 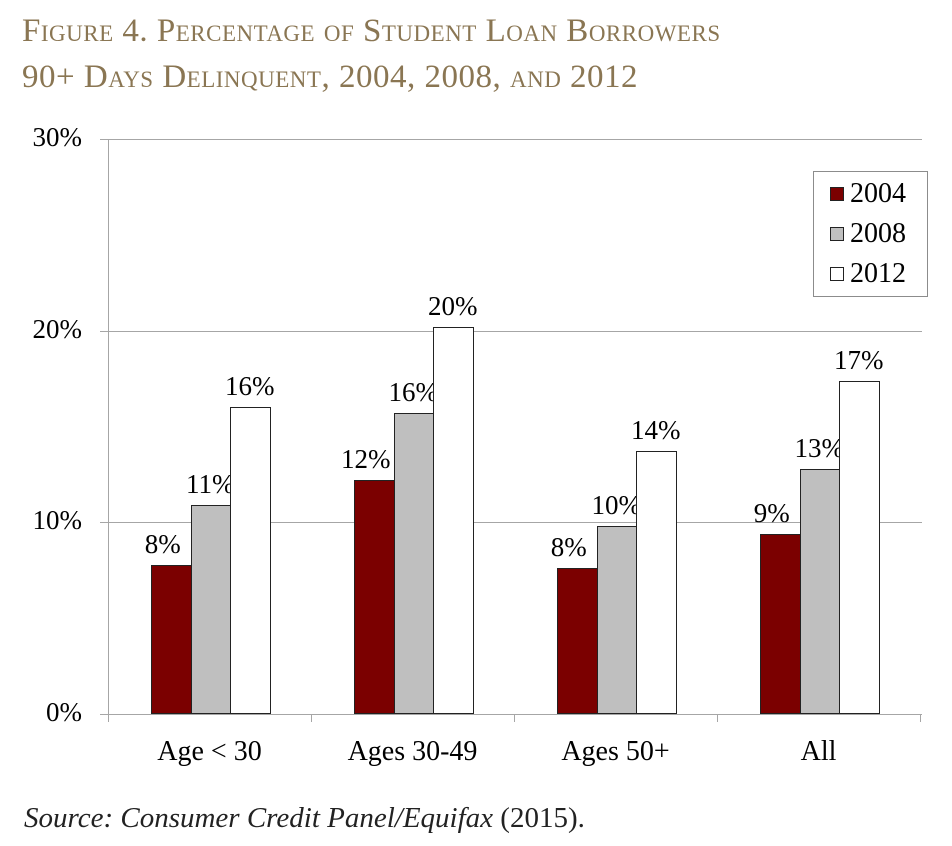 I want to click on legend-item-2012: 2012, so click(x=868, y=274).